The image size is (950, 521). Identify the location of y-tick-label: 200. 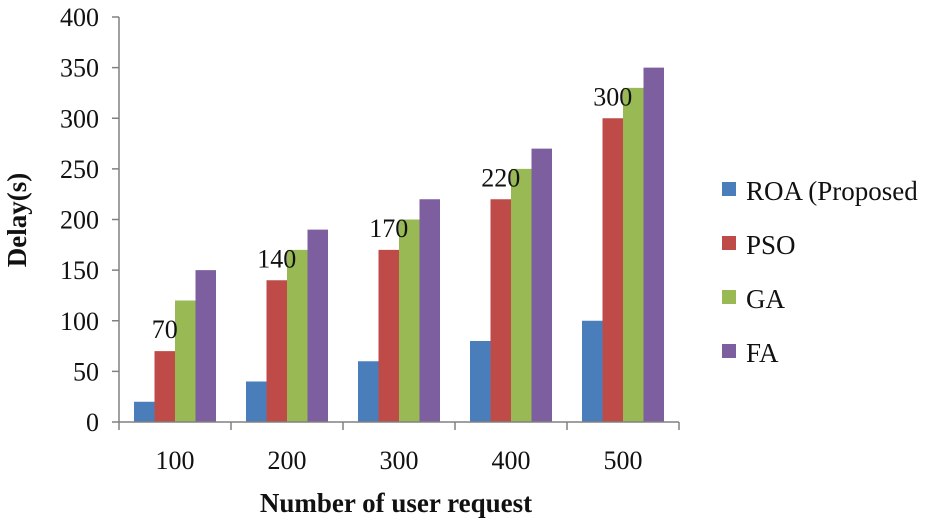
(79, 220).